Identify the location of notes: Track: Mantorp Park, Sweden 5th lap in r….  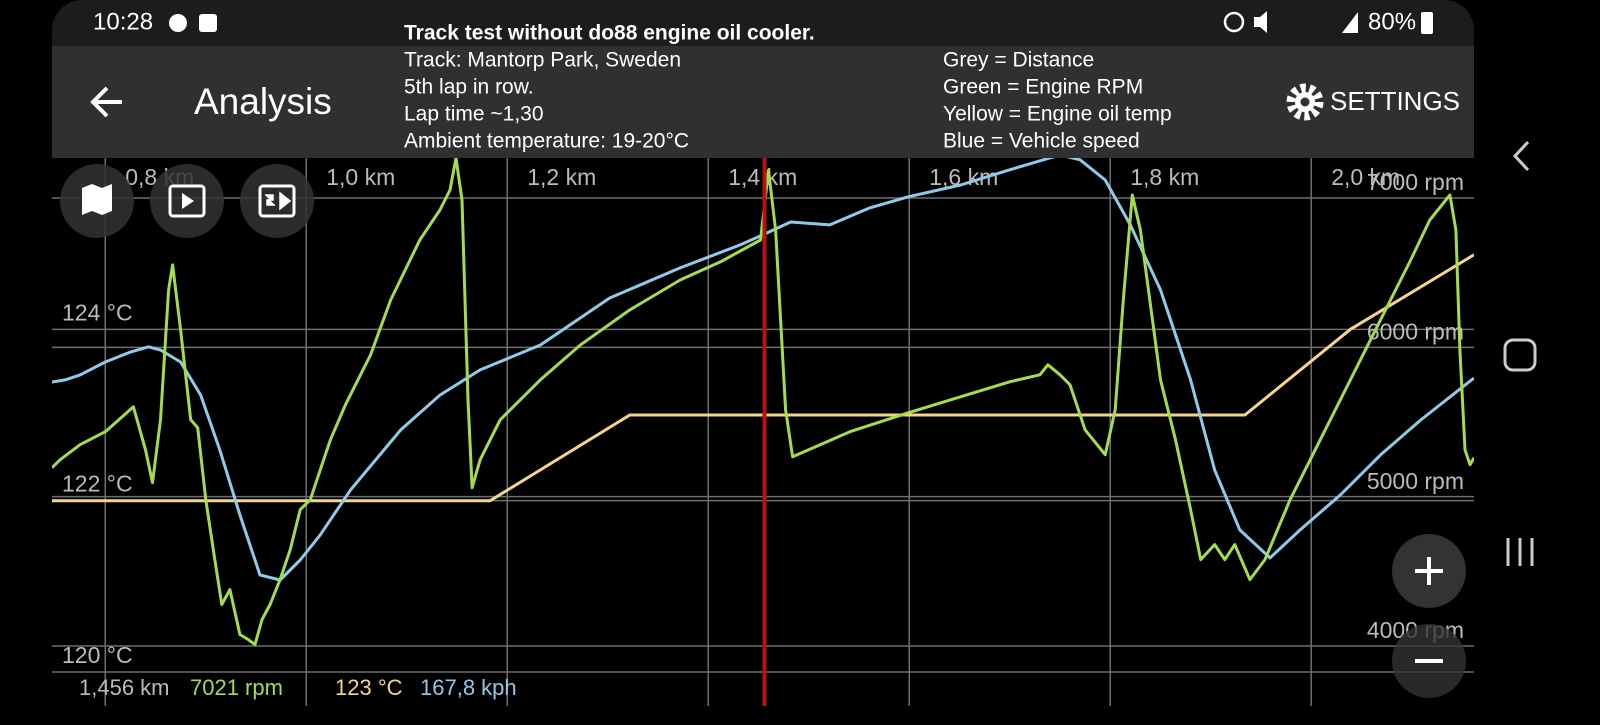
(788, 101).